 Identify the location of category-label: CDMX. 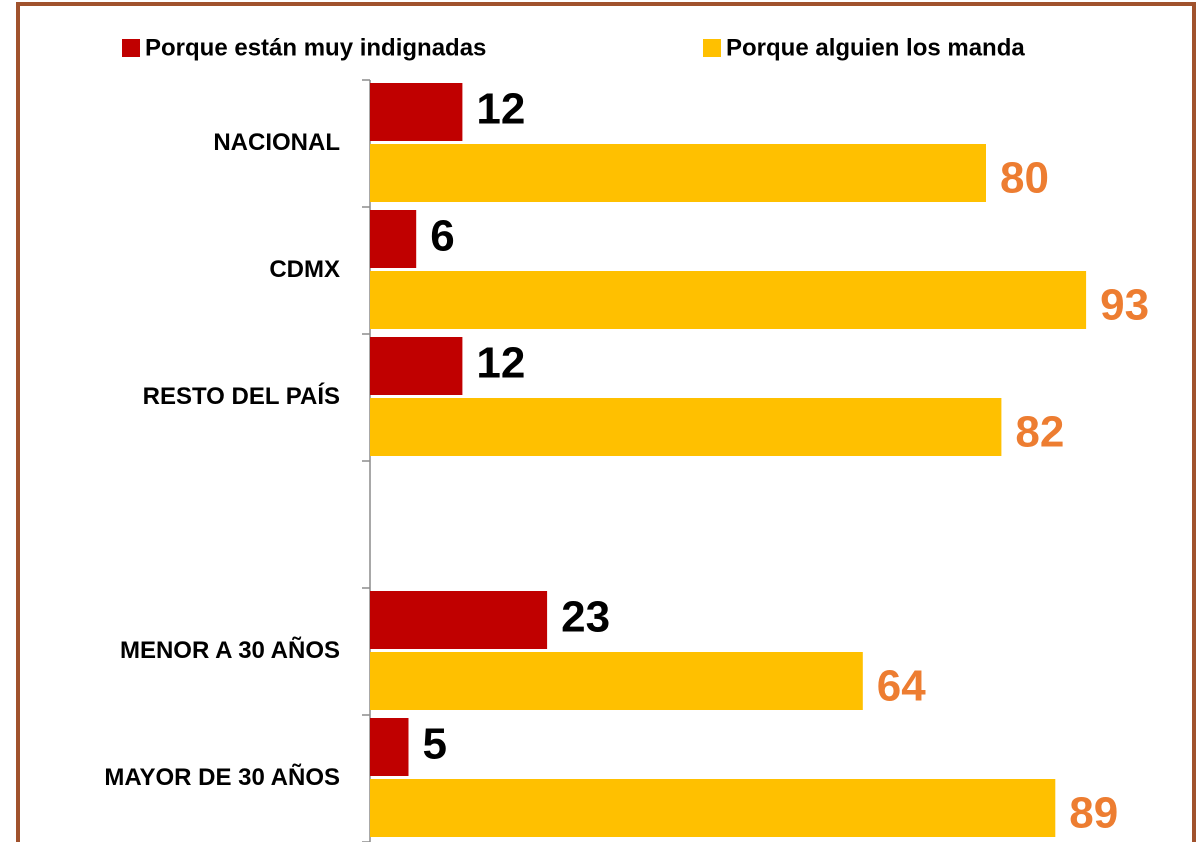
(304, 269).